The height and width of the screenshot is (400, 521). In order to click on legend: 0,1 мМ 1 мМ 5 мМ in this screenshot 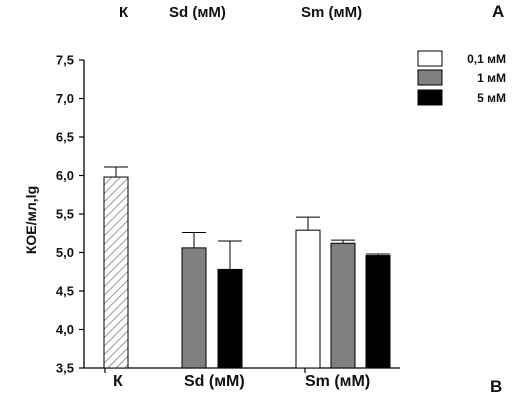, I will do `click(461, 78)`.